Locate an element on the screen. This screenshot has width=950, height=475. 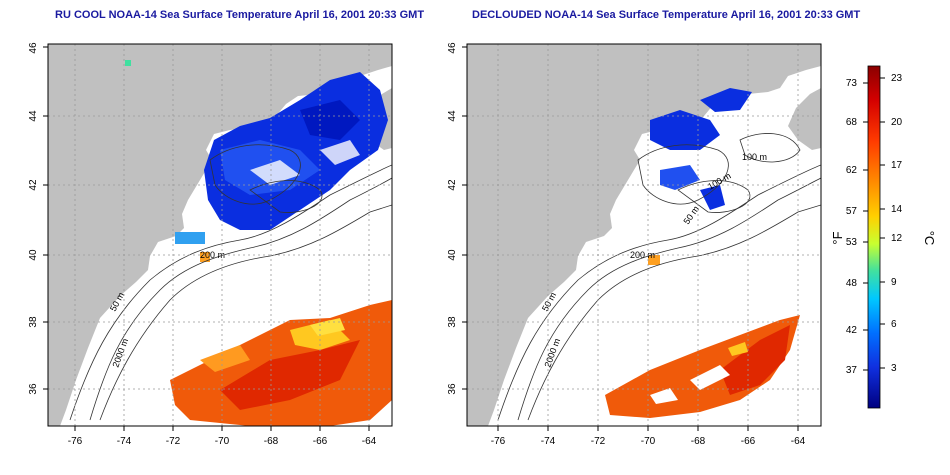
colorbar-c-tick: 23 is located at coordinates (897, 78).